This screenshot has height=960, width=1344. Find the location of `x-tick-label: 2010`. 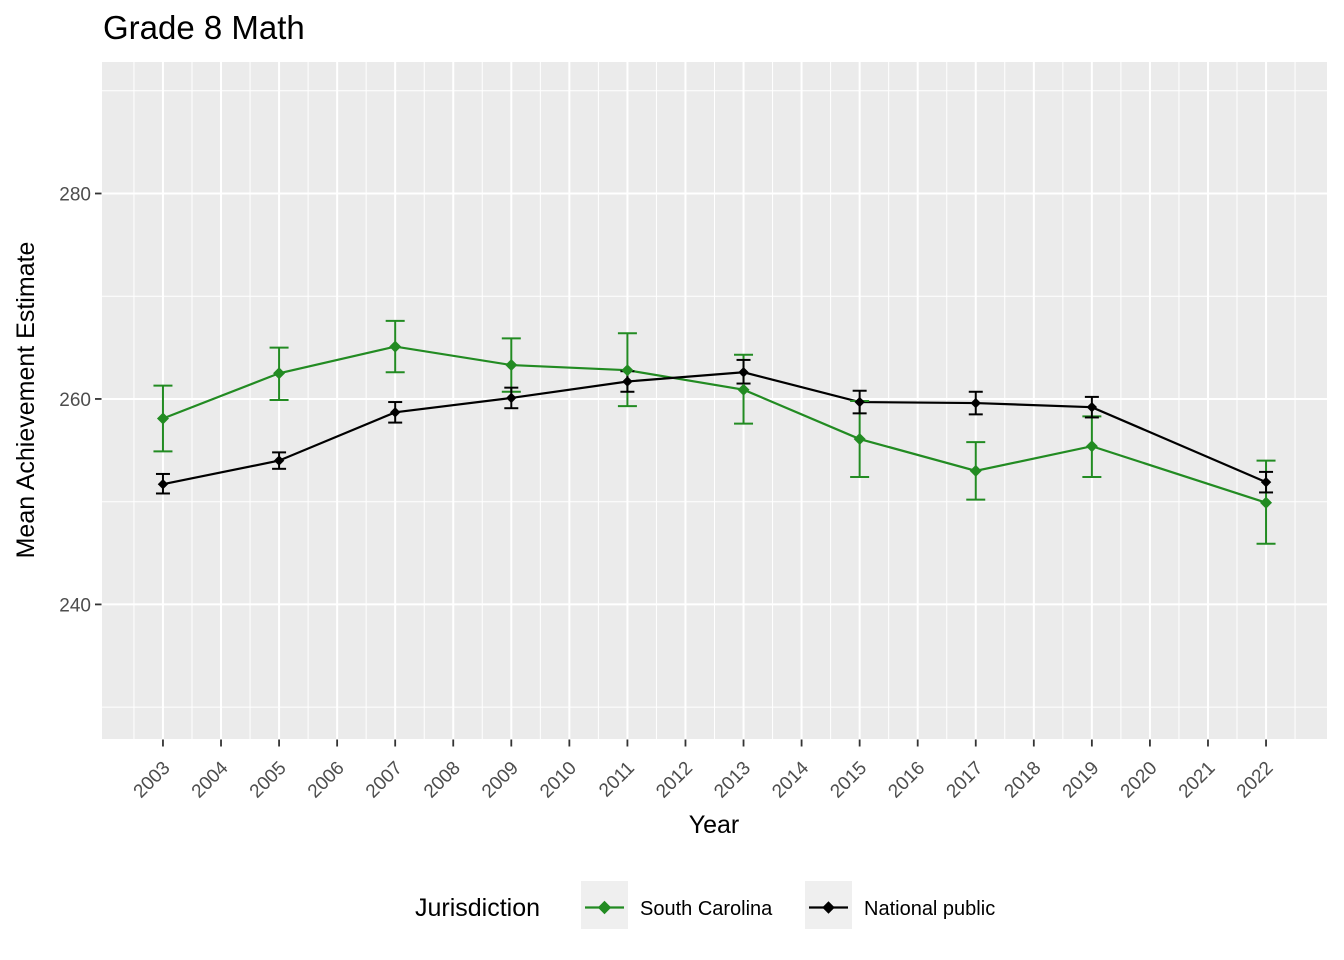

x-tick-label: 2010 is located at coordinates (558, 780).